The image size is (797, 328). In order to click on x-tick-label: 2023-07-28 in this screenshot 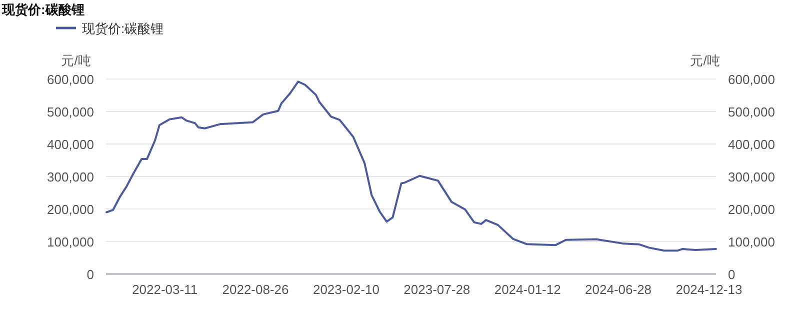, I will do `click(437, 289)`.